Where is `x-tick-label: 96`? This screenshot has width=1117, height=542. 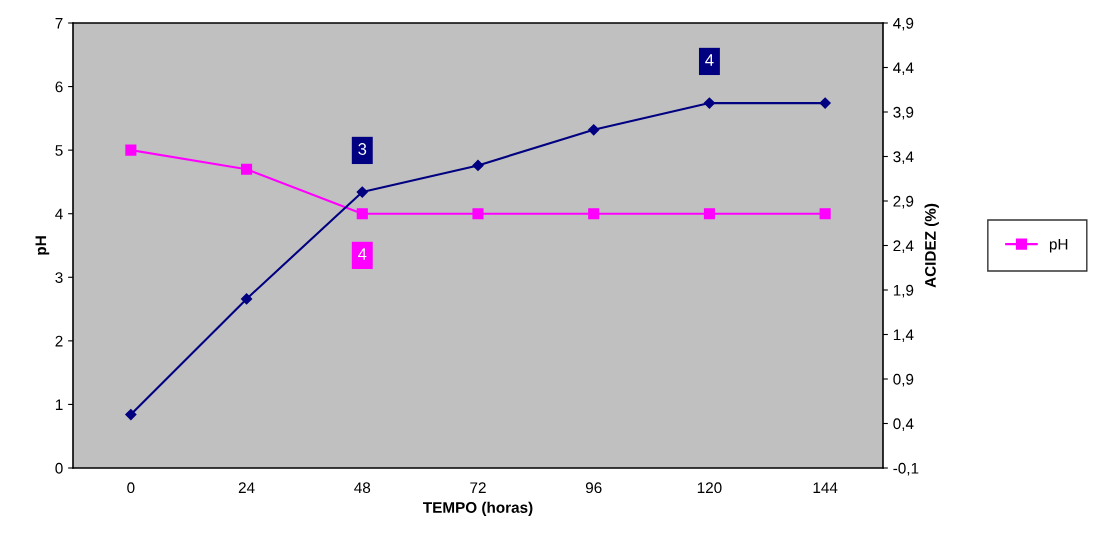
x-tick-label: 96 is located at coordinates (593, 488).